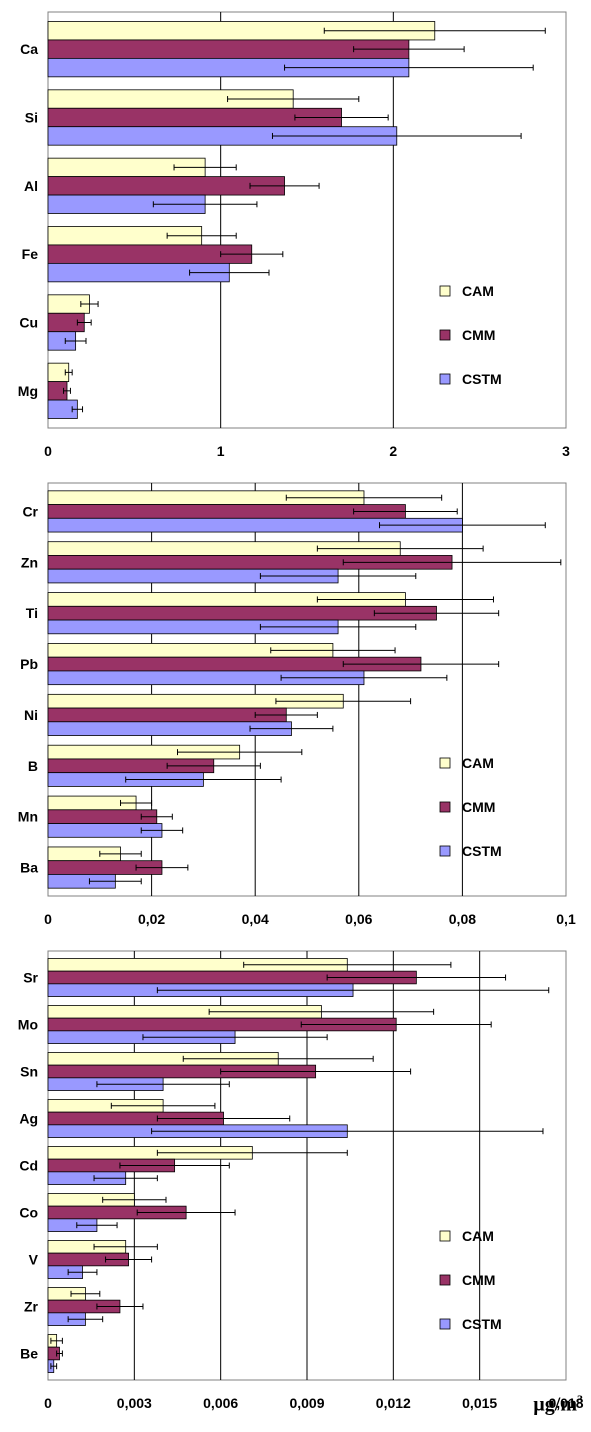 This screenshot has height=1432, width=591. I want to click on errorbar-cmm-fe, so click(252, 254).